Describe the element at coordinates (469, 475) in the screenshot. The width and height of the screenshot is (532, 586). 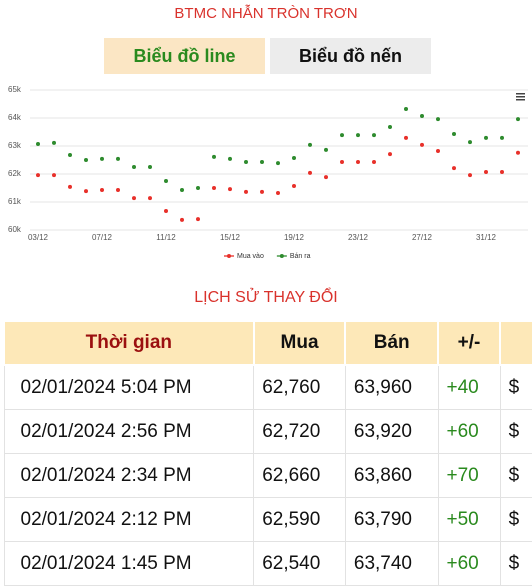
I see `cell: +70` at that location.